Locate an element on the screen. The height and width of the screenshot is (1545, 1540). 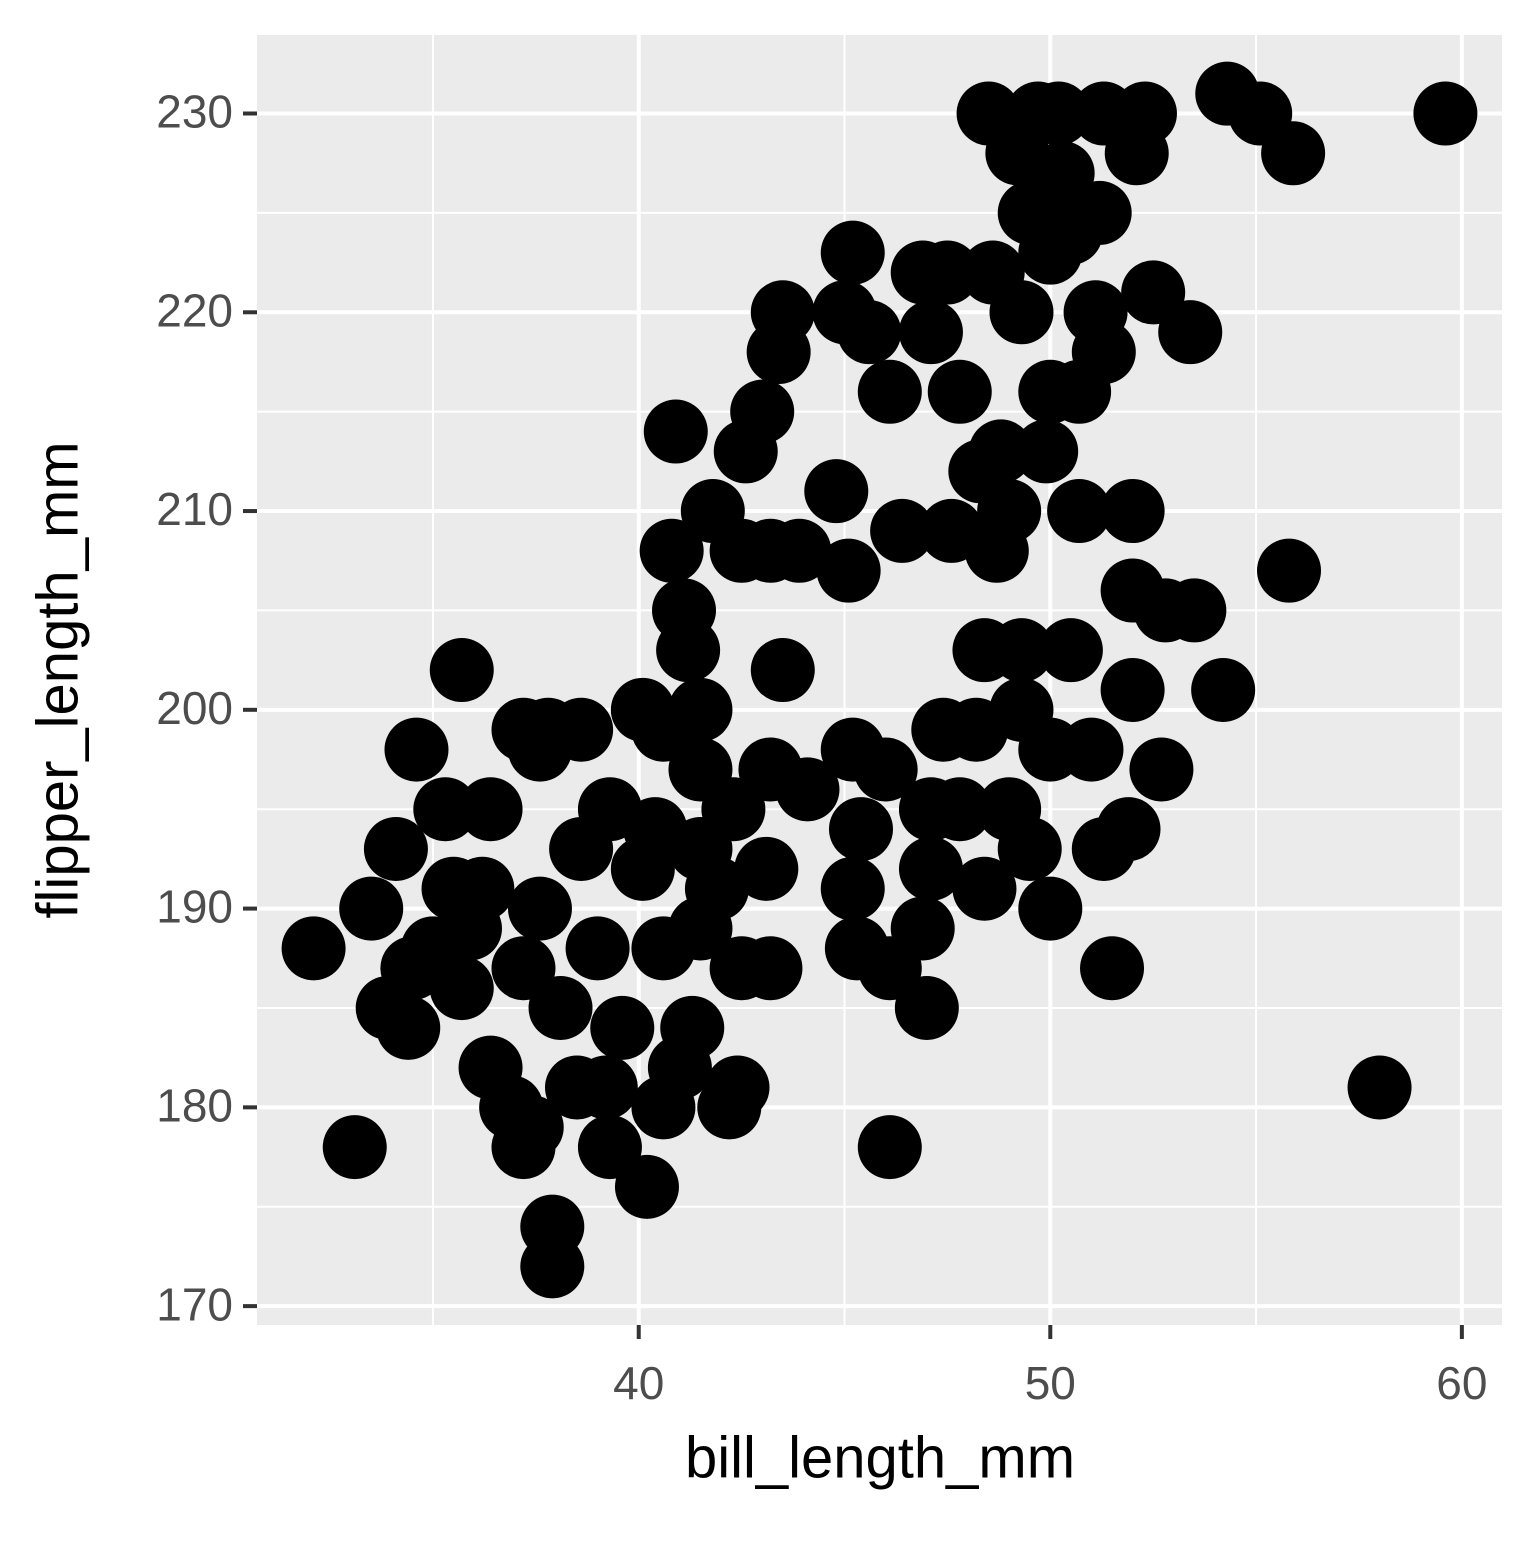
x-tick-label: 40 is located at coordinates (638, 1383).